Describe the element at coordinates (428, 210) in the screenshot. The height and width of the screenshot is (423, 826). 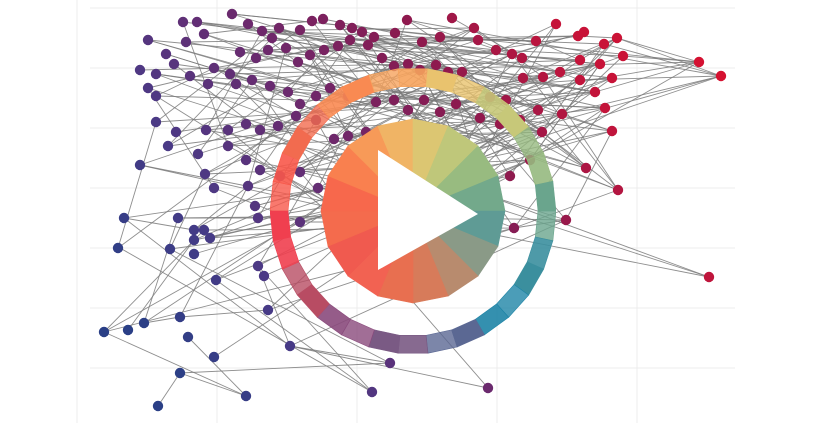
I see `play-triangle-icon` at that location.